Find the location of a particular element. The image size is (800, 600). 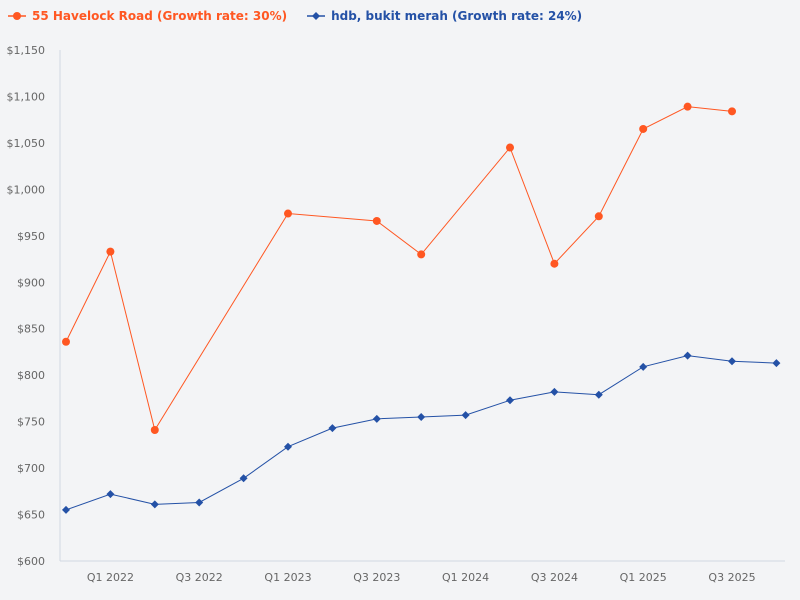

y-tick-label: $1,100 is located at coordinates (26, 96).